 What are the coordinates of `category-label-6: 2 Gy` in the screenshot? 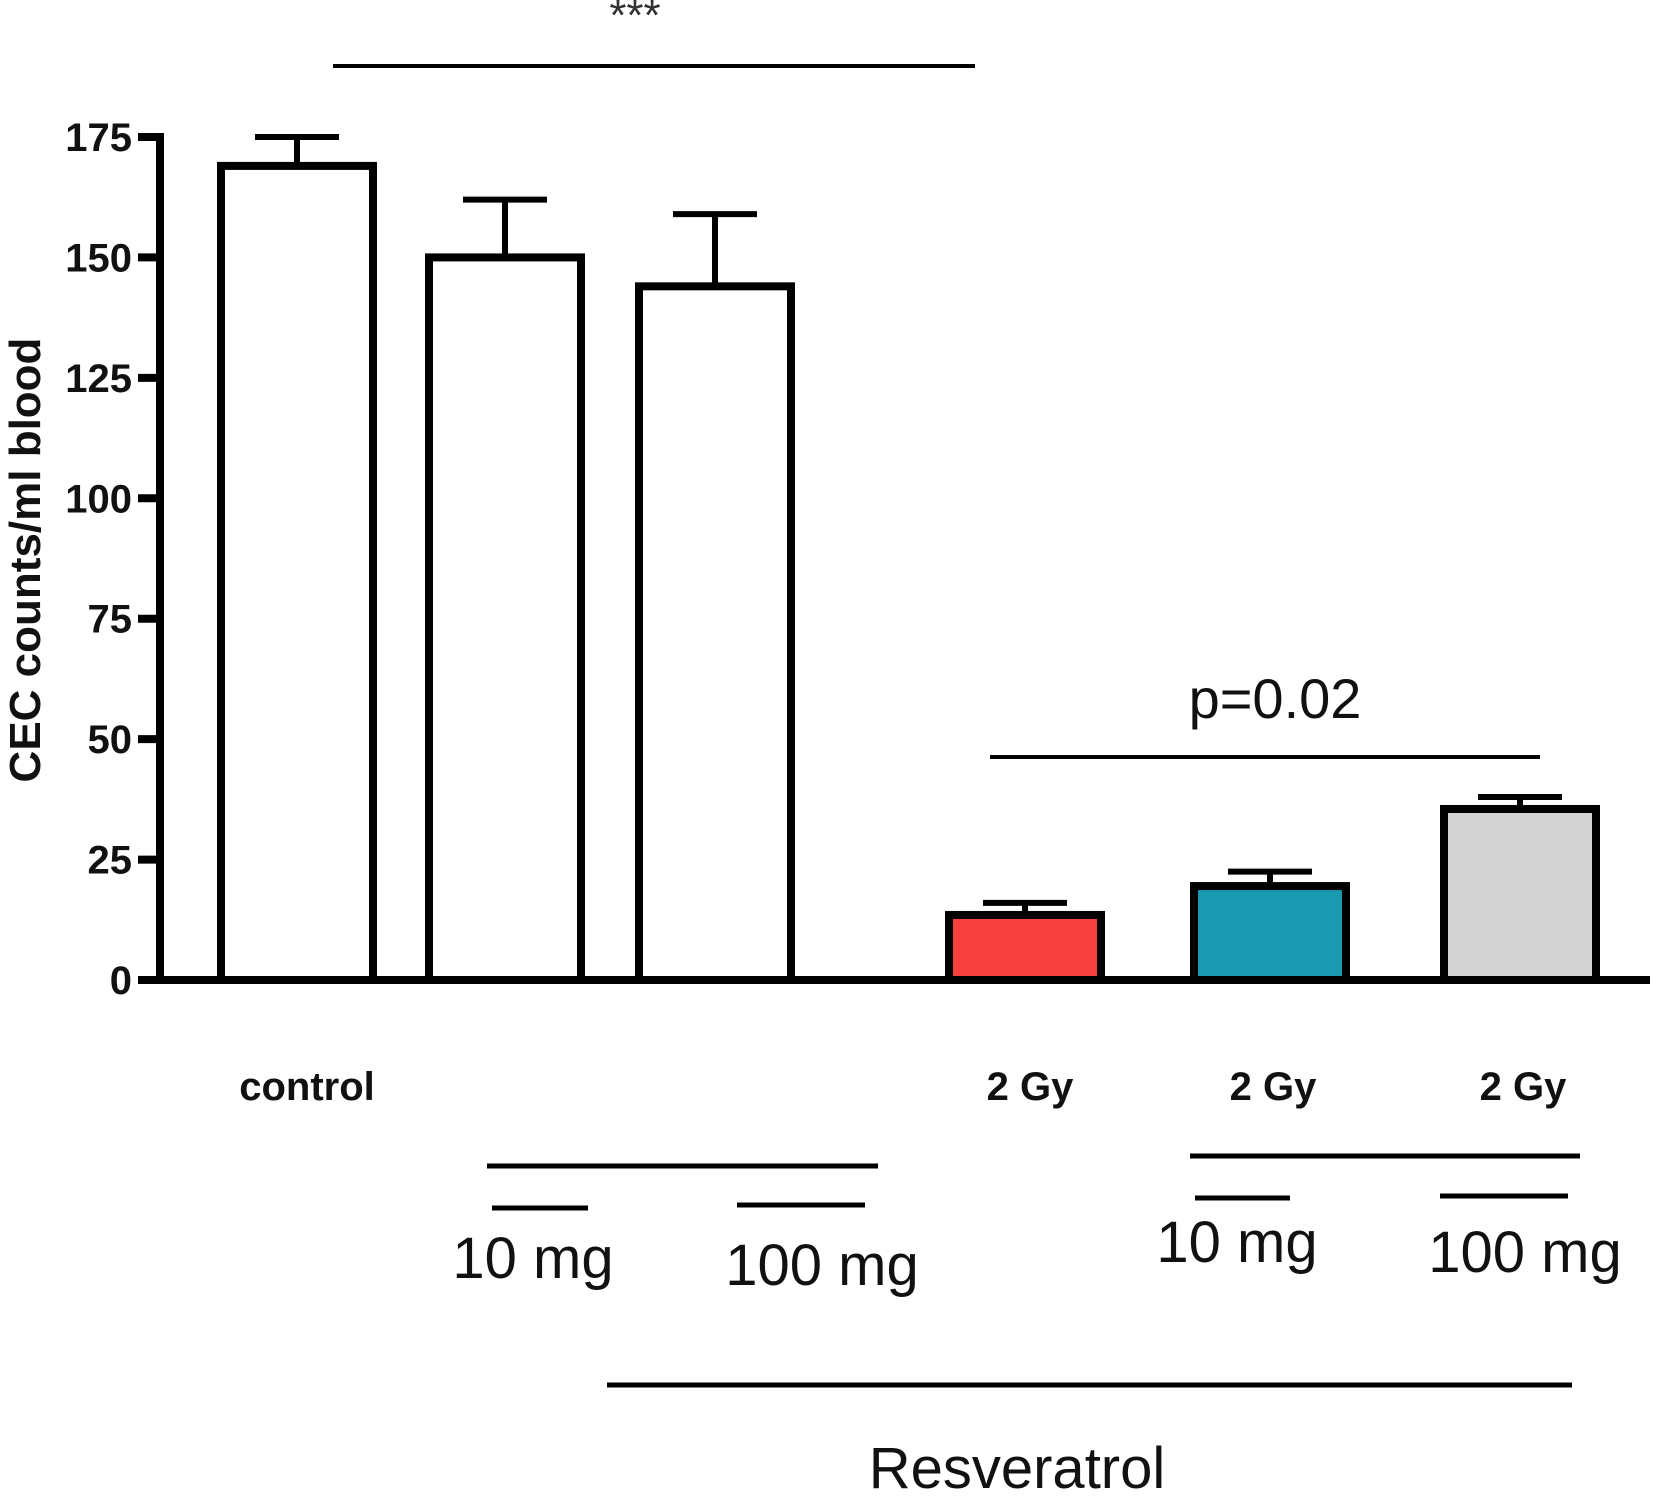 It's located at (1523, 1087).